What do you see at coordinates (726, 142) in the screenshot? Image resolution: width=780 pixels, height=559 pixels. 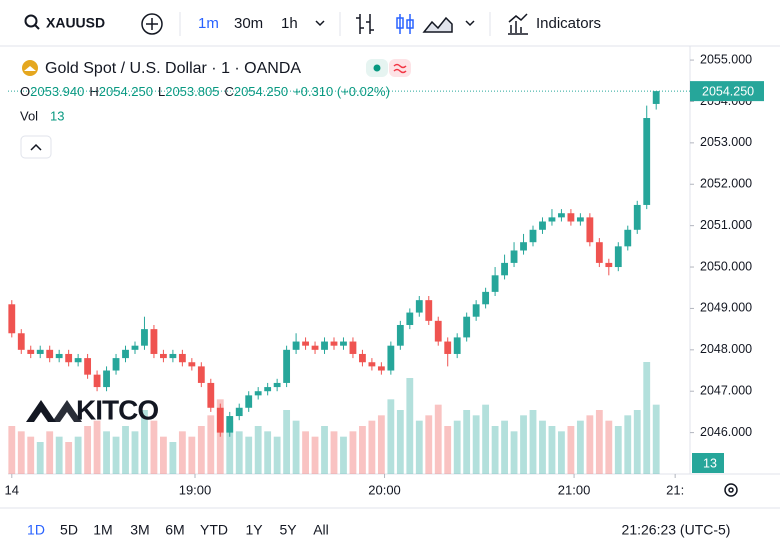 I see `y-tick-label: 2053.000` at bounding box center [726, 142].